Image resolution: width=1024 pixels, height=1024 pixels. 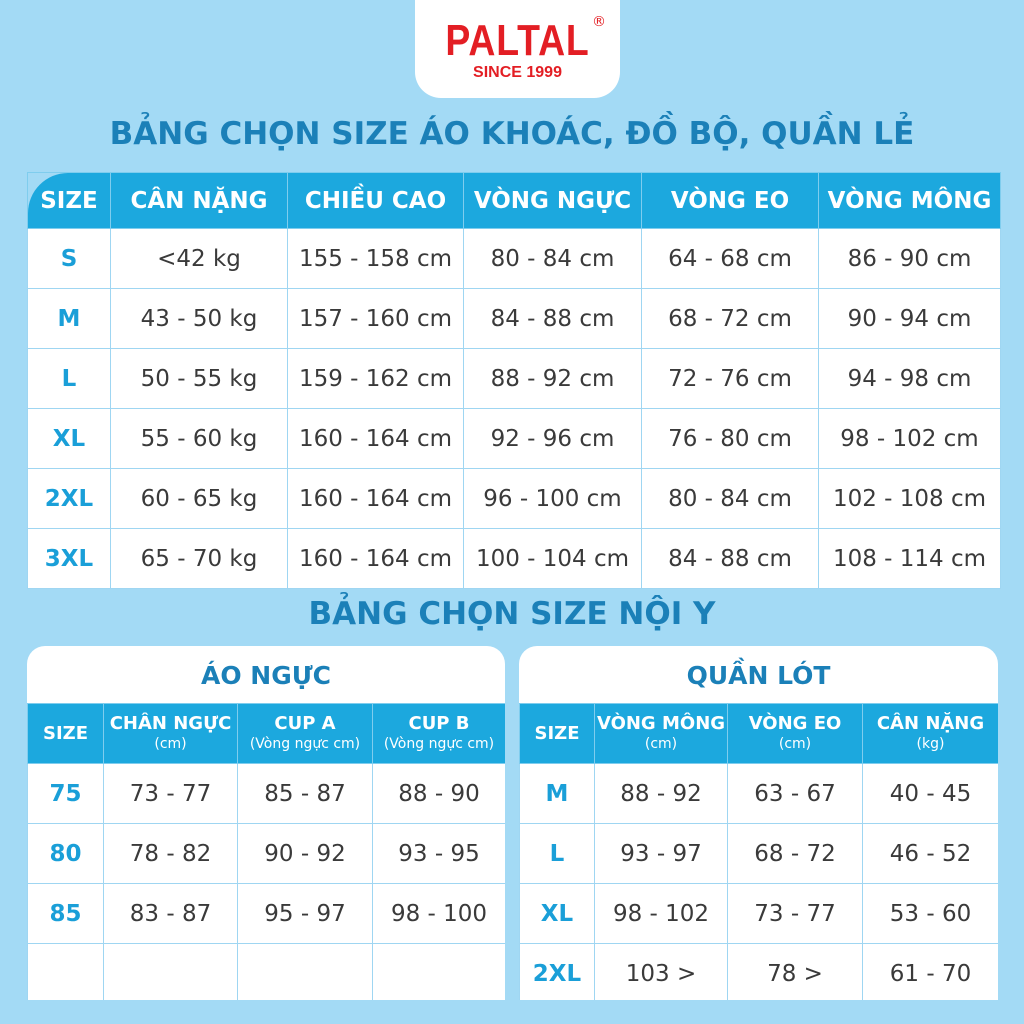 I want to click on value-cell: 94 - 98 cm, so click(x=909, y=378).